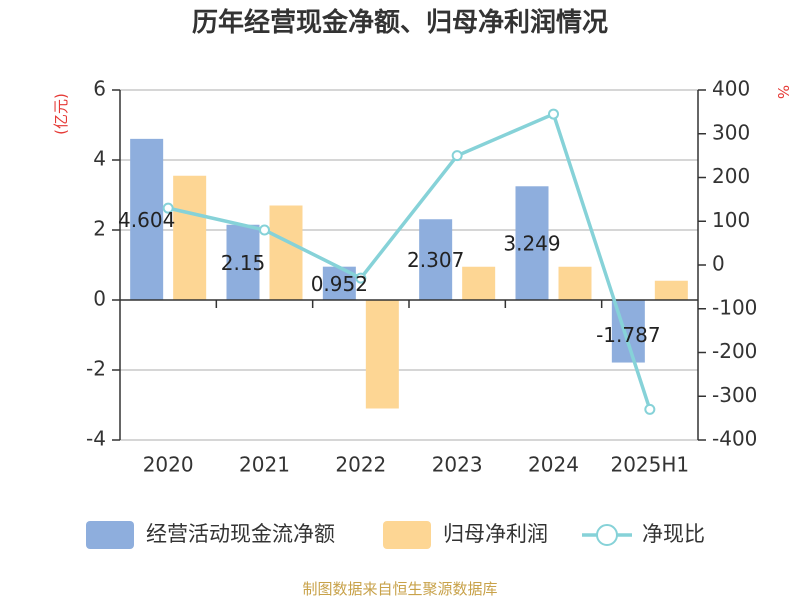  Describe the element at coordinates (96, 369) in the screenshot. I see `left-tick-label: -2` at that location.